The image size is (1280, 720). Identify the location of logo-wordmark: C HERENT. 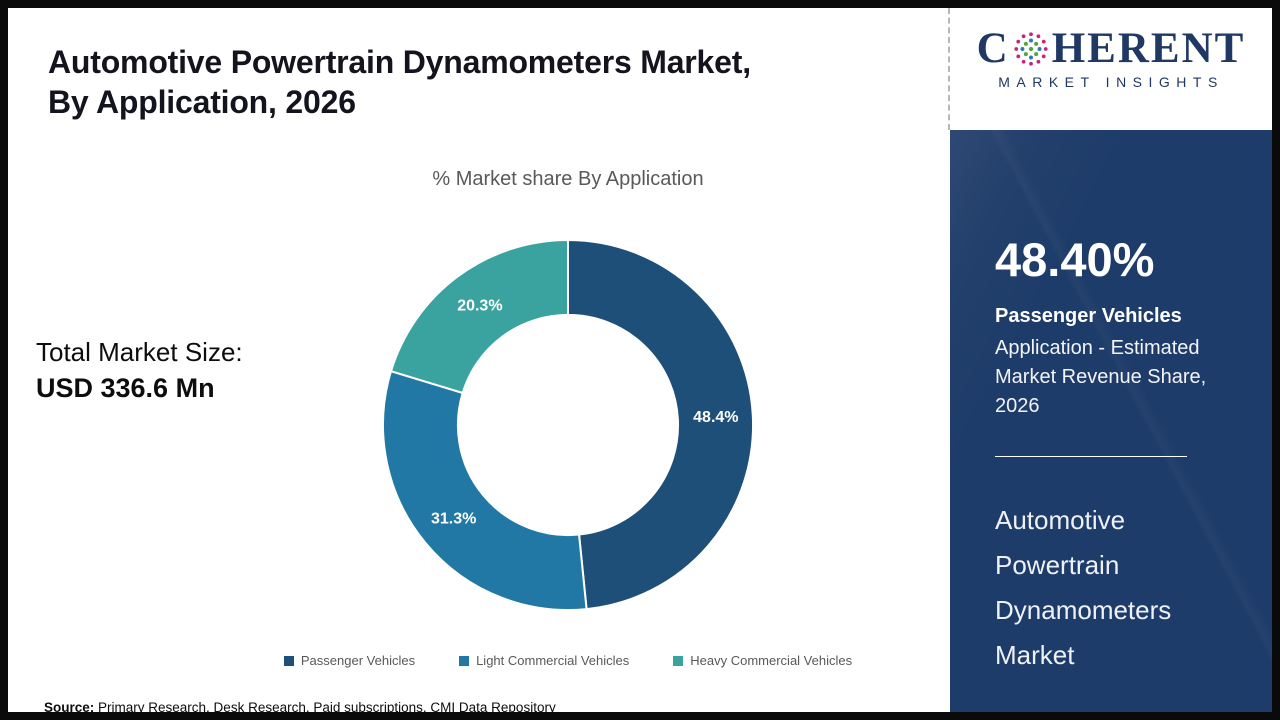
(1111, 49).